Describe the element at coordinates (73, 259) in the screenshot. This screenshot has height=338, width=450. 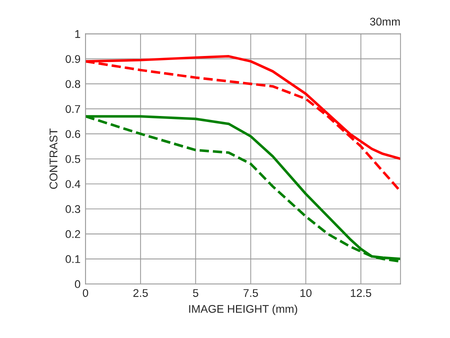
I see `y-tick-label: 0.1` at that location.